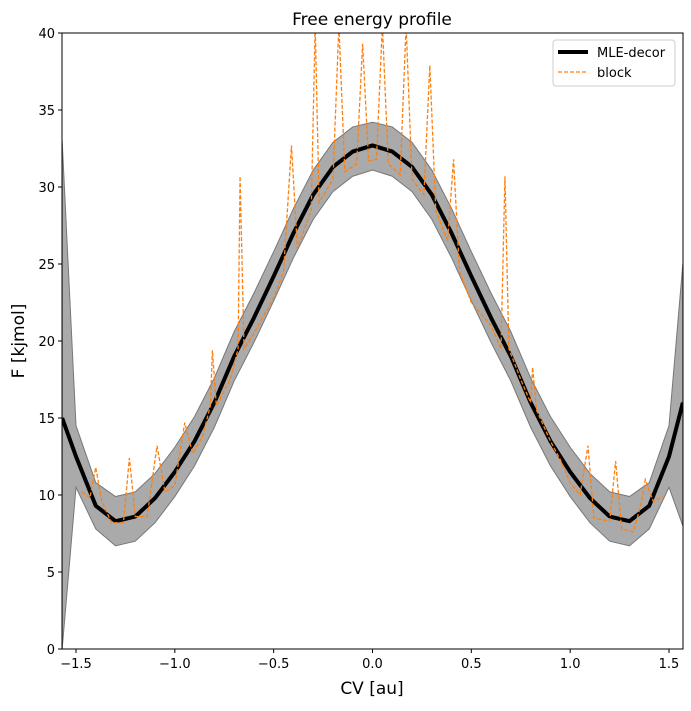 The height and width of the screenshot is (711, 691). What do you see at coordinates (51, 650) in the screenshot?
I see `y-tick-label: 0` at bounding box center [51, 650].